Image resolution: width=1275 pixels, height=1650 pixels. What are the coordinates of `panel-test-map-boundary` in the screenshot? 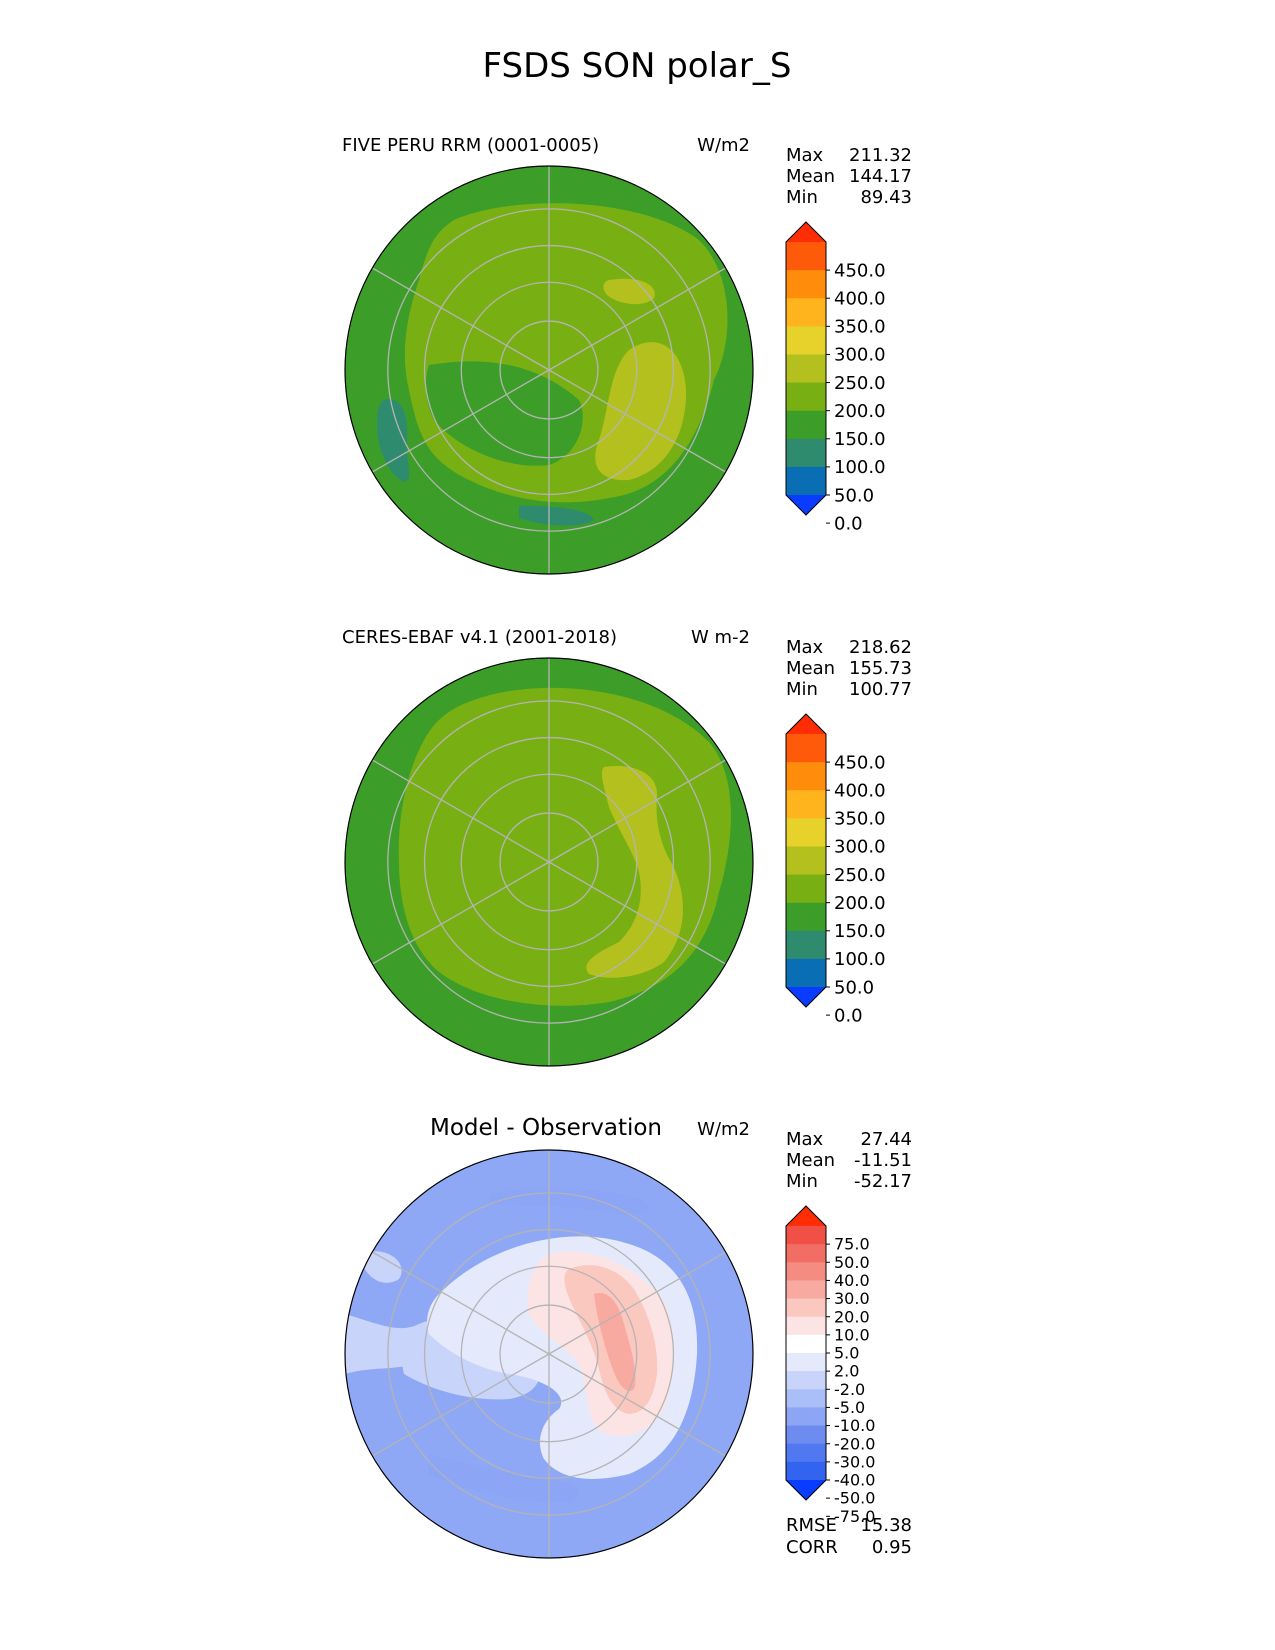 It's located at (549, 370).